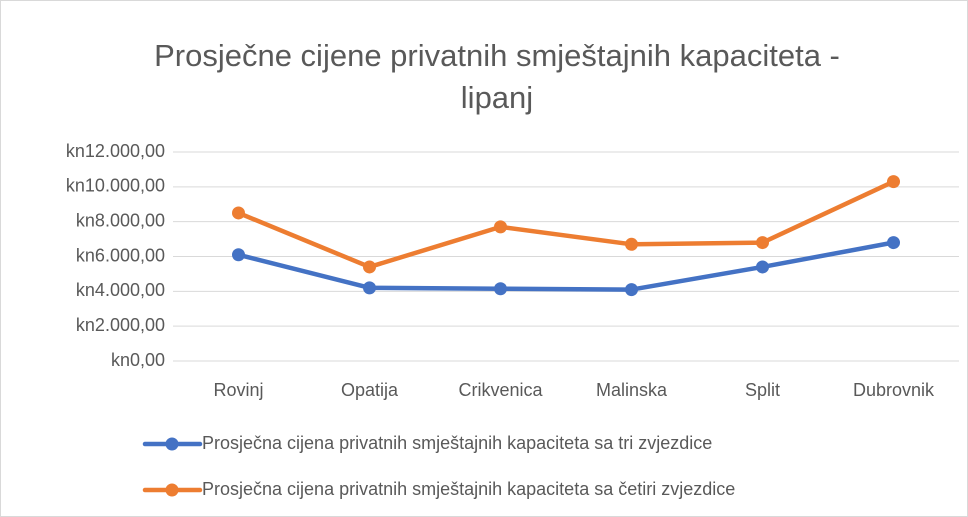 Image resolution: width=968 pixels, height=517 pixels. I want to click on y-tick-label: kn12.000,00, so click(115, 151).